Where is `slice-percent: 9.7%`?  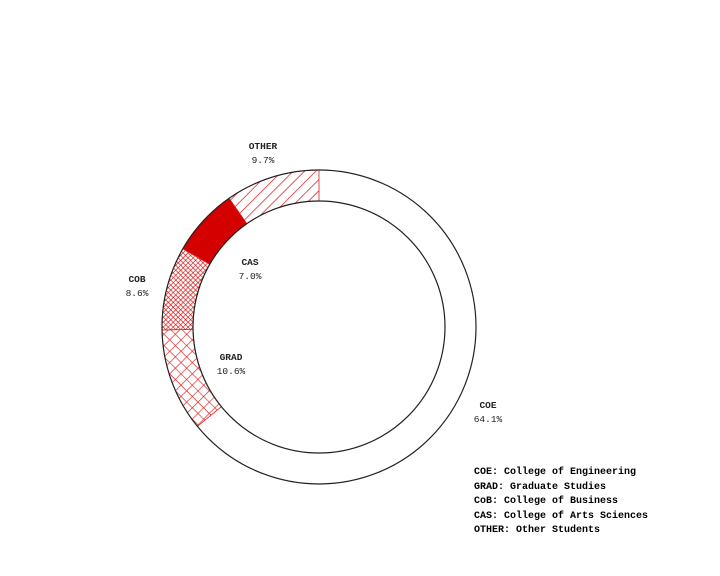
slice-percent: 9.7% is located at coordinates (263, 160).